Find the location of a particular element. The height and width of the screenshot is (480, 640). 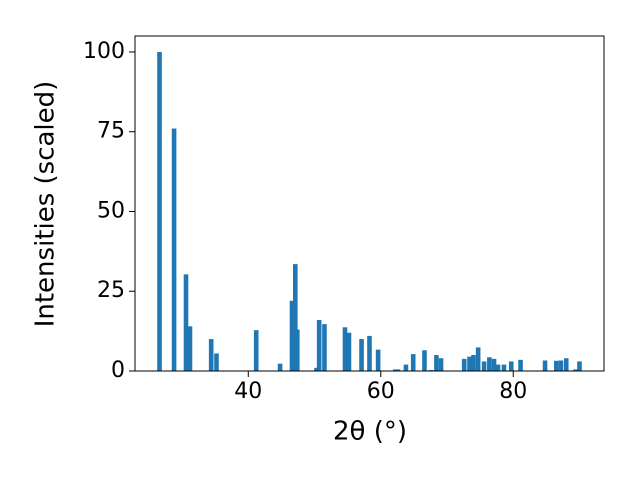

y-tick-label: 100 is located at coordinates (104, 51).